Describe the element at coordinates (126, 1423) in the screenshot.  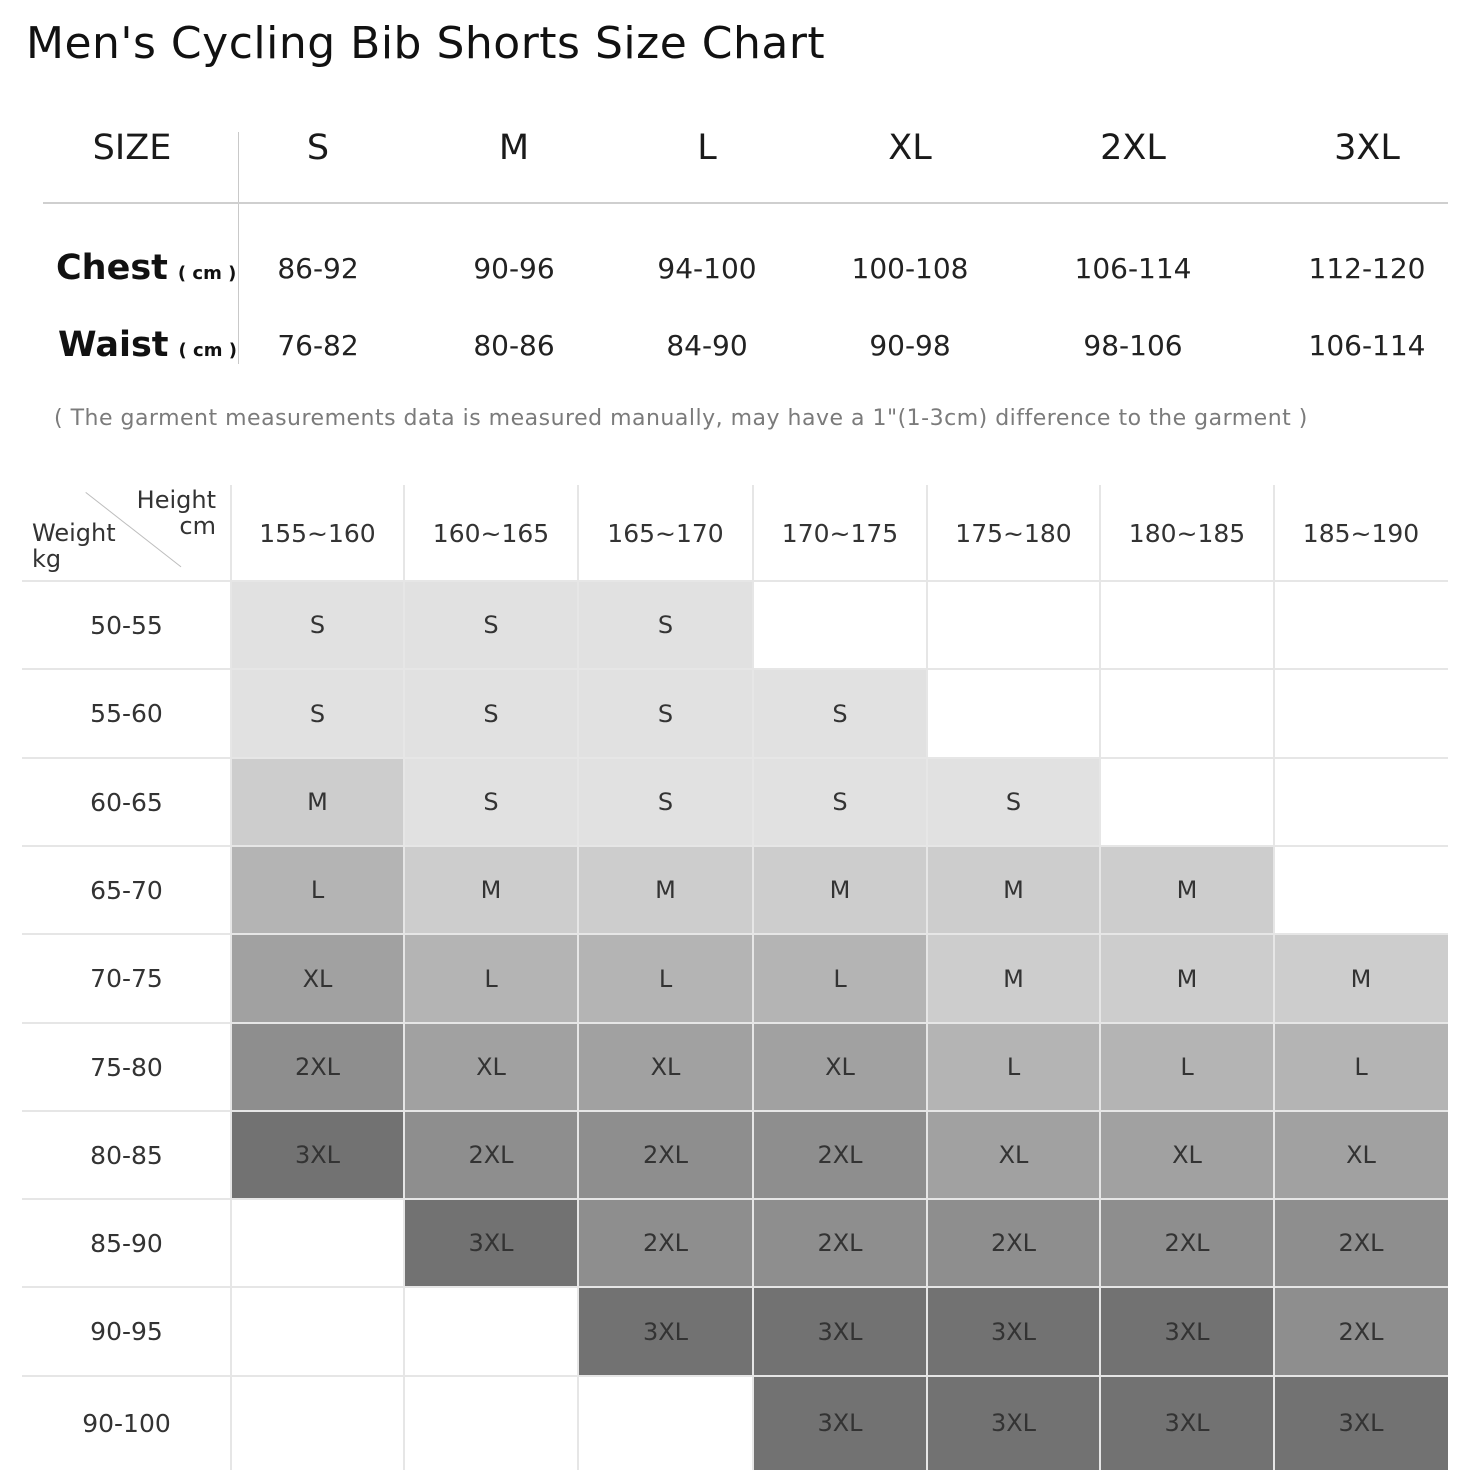
I see `weight-header-9: 90-100` at that location.